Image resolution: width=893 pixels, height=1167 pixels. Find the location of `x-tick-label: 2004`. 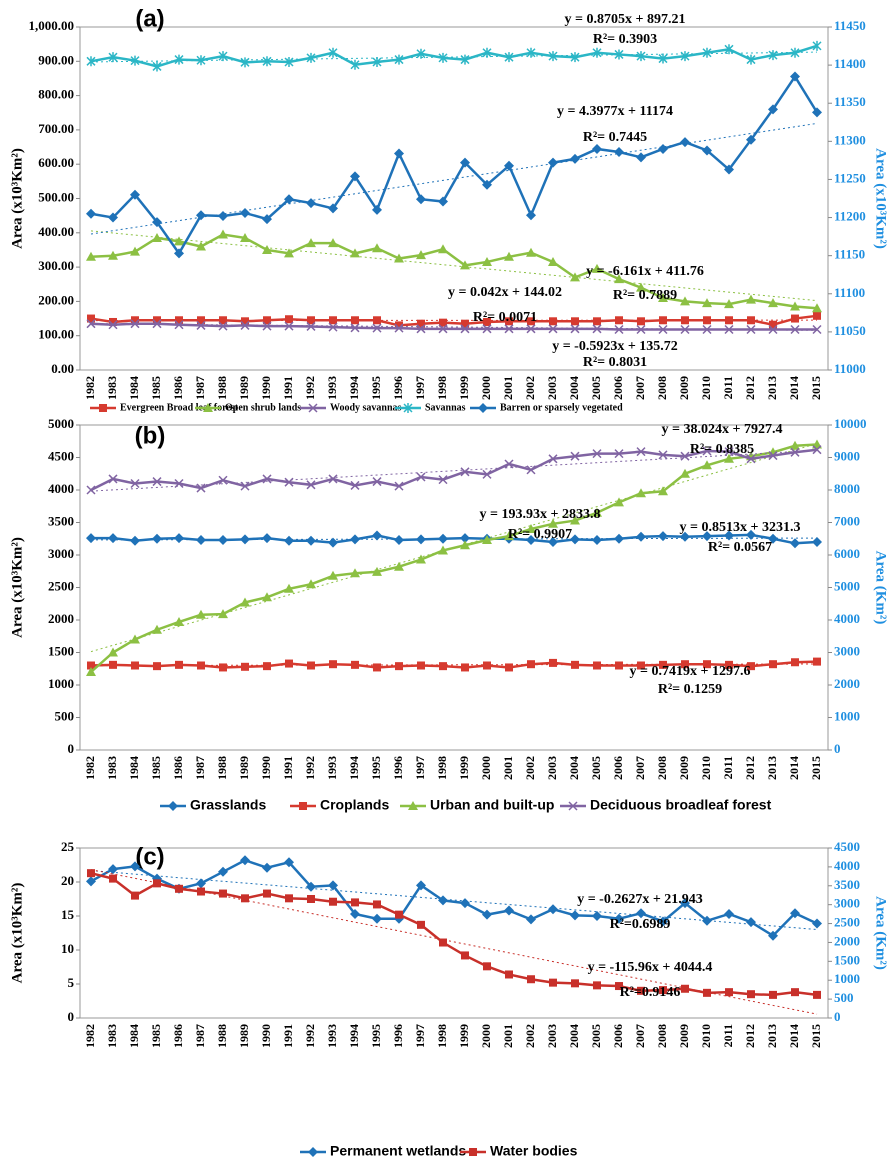

x-tick-label: 2004 is located at coordinates (574, 388).